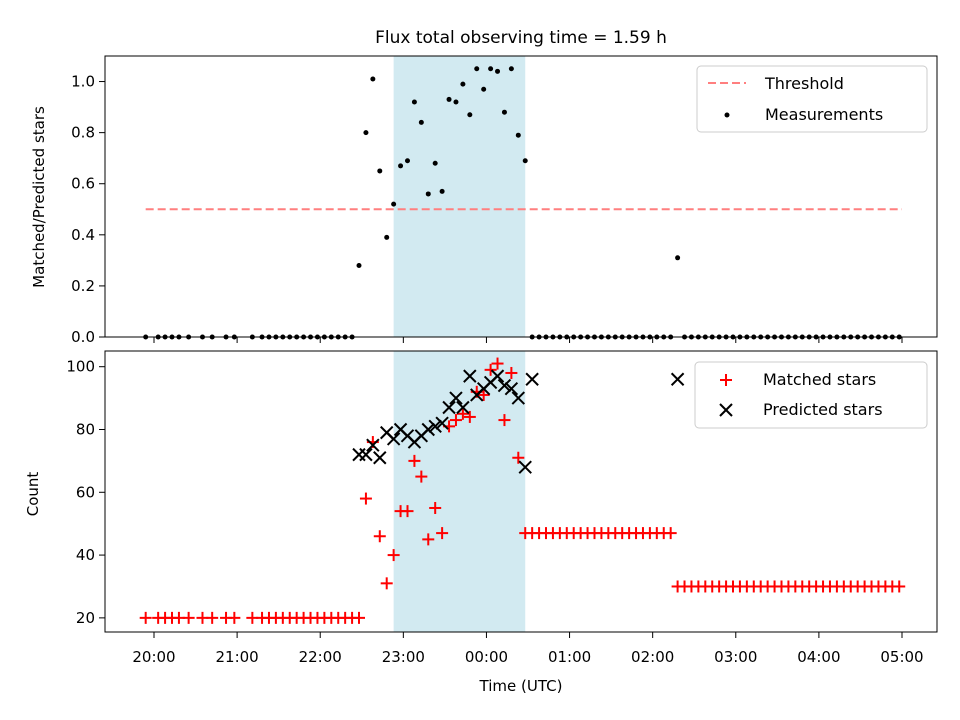 This screenshot has width=960, height=720. What do you see at coordinates (521, 38) in the screenshot?
I see `chart-title: Flux total observing time = 1.59 h` at bounding box center [521, 38].